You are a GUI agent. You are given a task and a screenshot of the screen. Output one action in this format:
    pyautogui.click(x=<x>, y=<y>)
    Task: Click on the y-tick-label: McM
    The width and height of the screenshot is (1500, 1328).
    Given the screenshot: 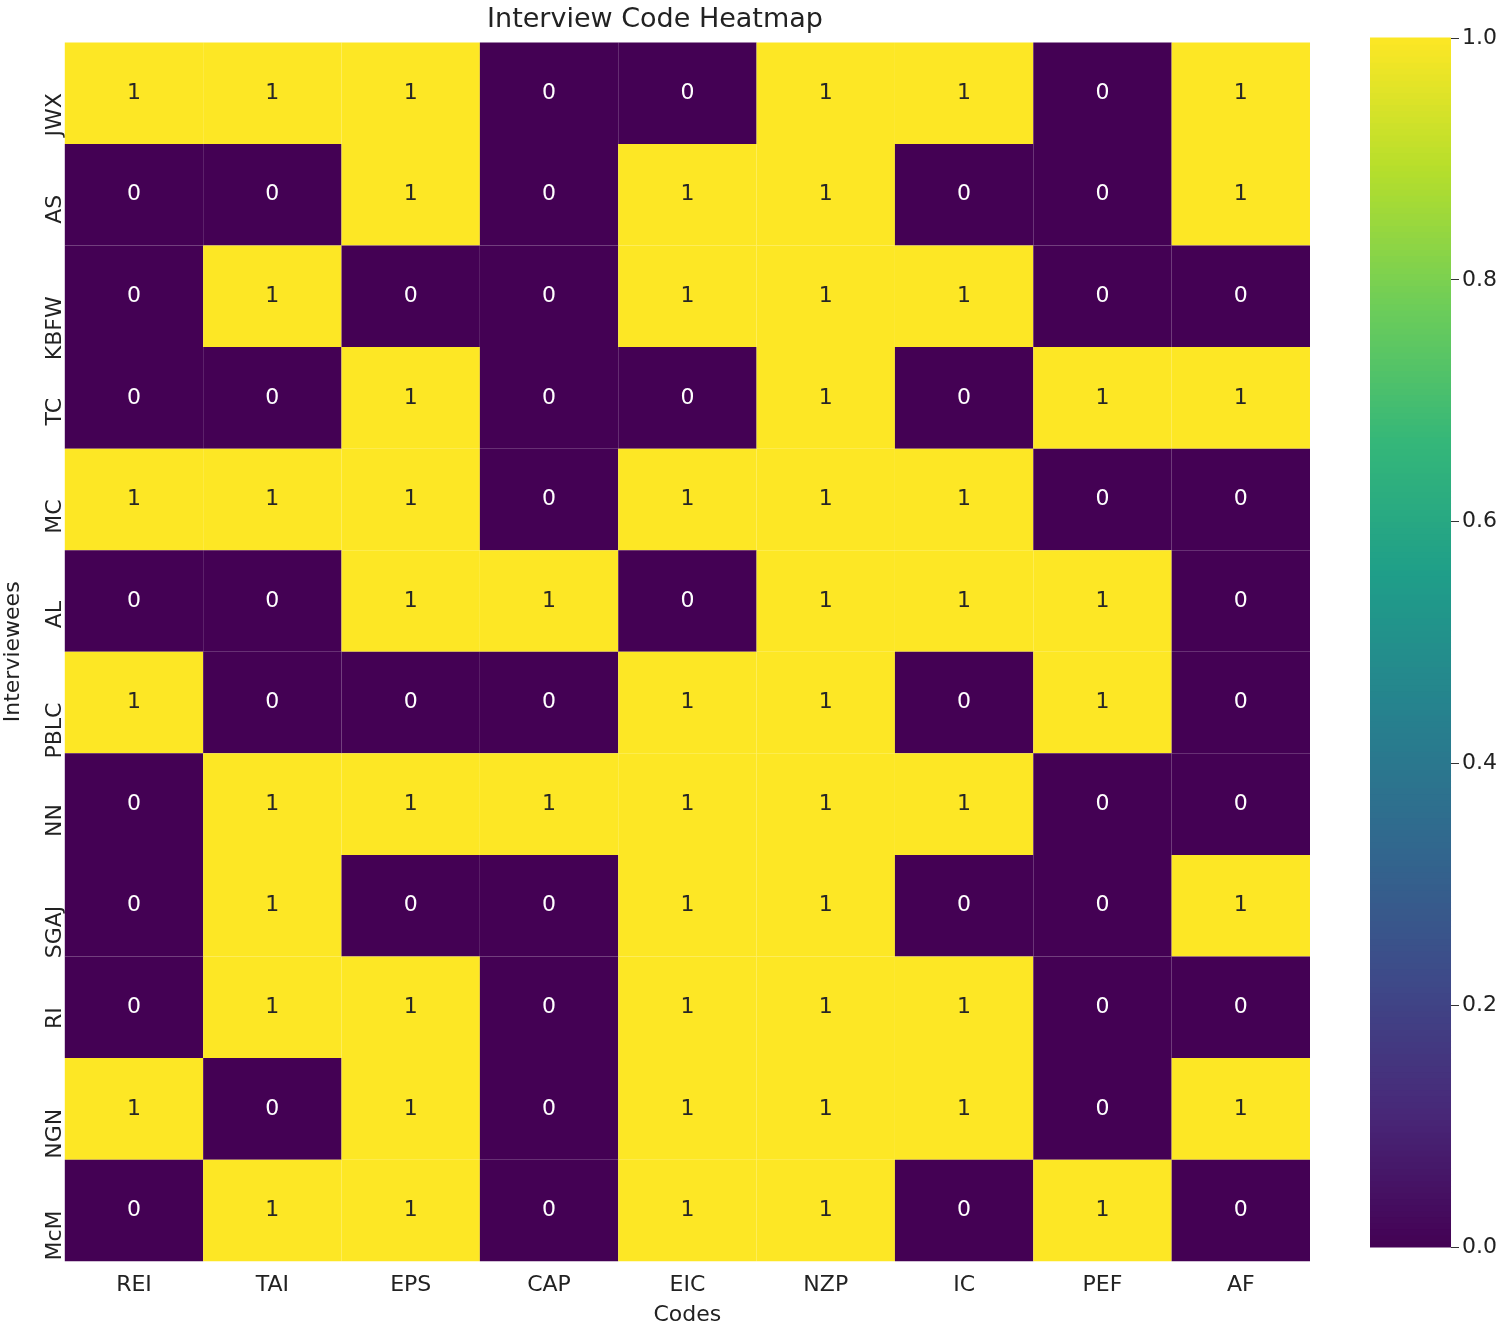 What is the action you would take?
    pyautogui.click(x=53, y=1235)
    